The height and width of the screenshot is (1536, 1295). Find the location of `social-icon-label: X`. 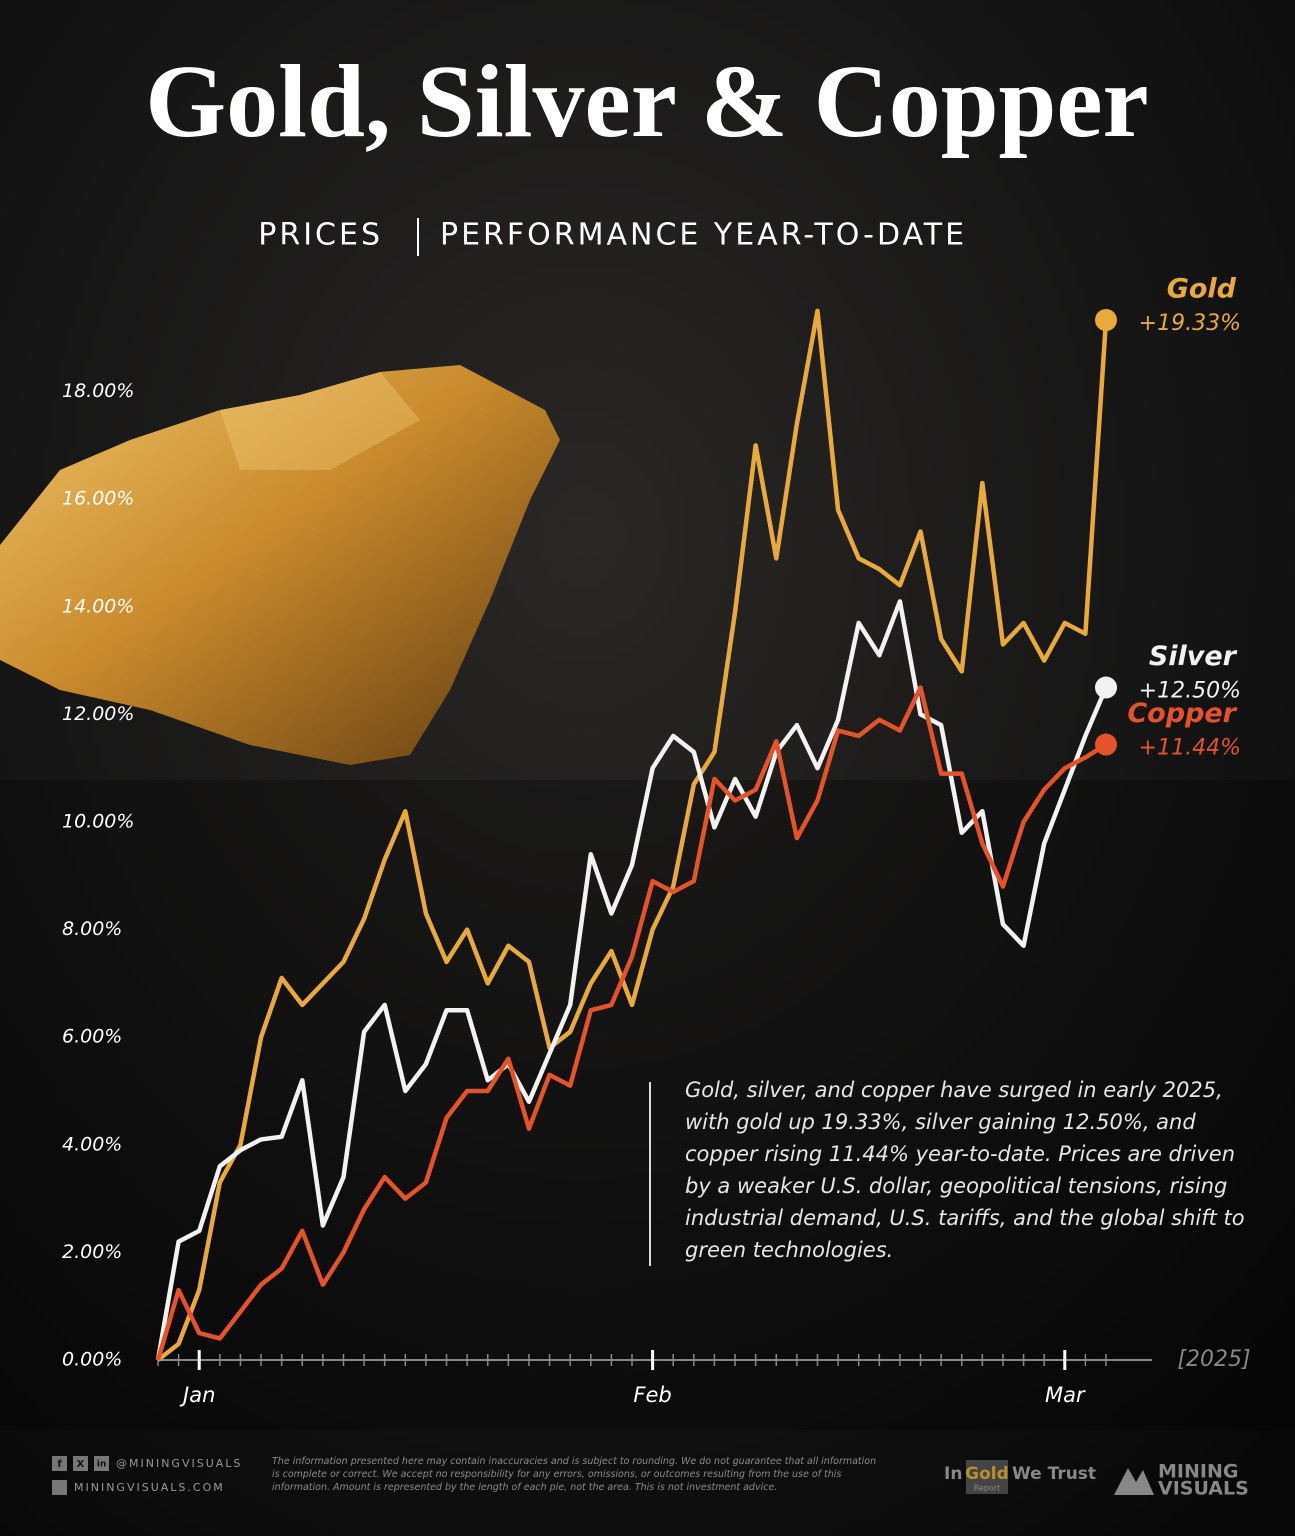

social-icon-label: X is located at coordinates (81, 1464).